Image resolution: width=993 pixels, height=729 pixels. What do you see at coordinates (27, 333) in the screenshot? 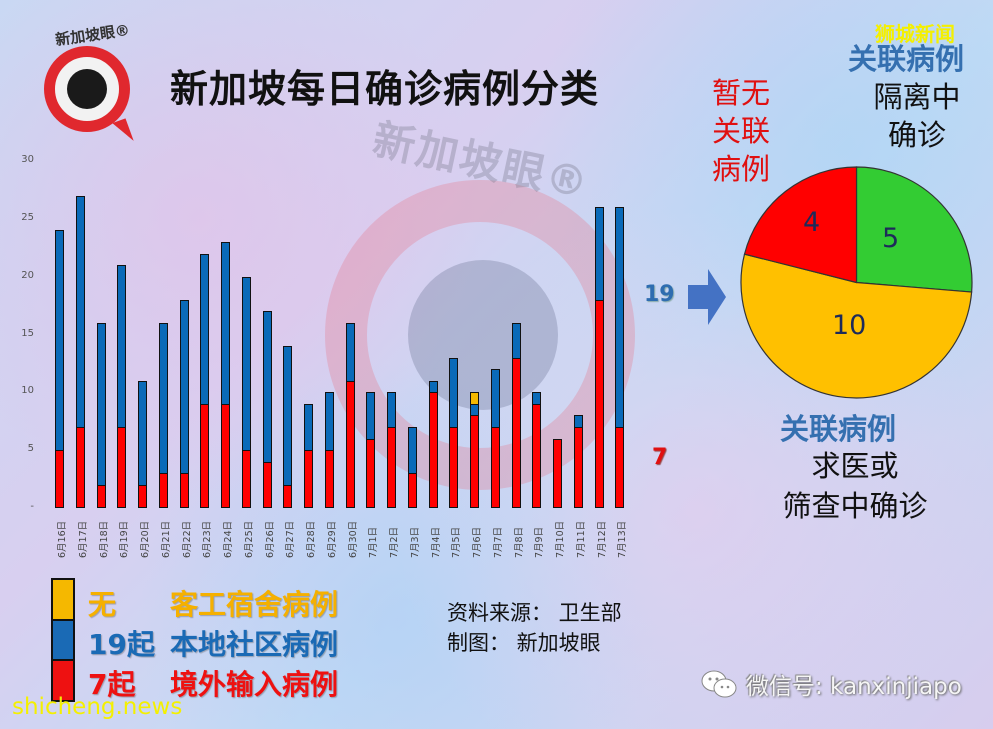
I see `y-tick: 15` at bounding box center [27, 333].